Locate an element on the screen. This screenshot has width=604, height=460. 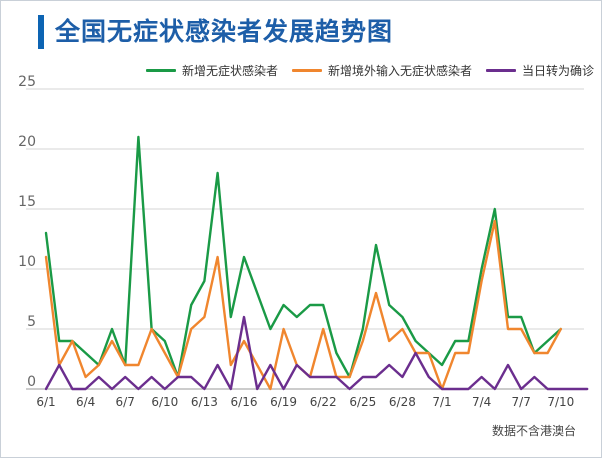
legend-item-imported-asymptomatic: 新增境外输入无症状感染者 is located at coordinates (381, 70).